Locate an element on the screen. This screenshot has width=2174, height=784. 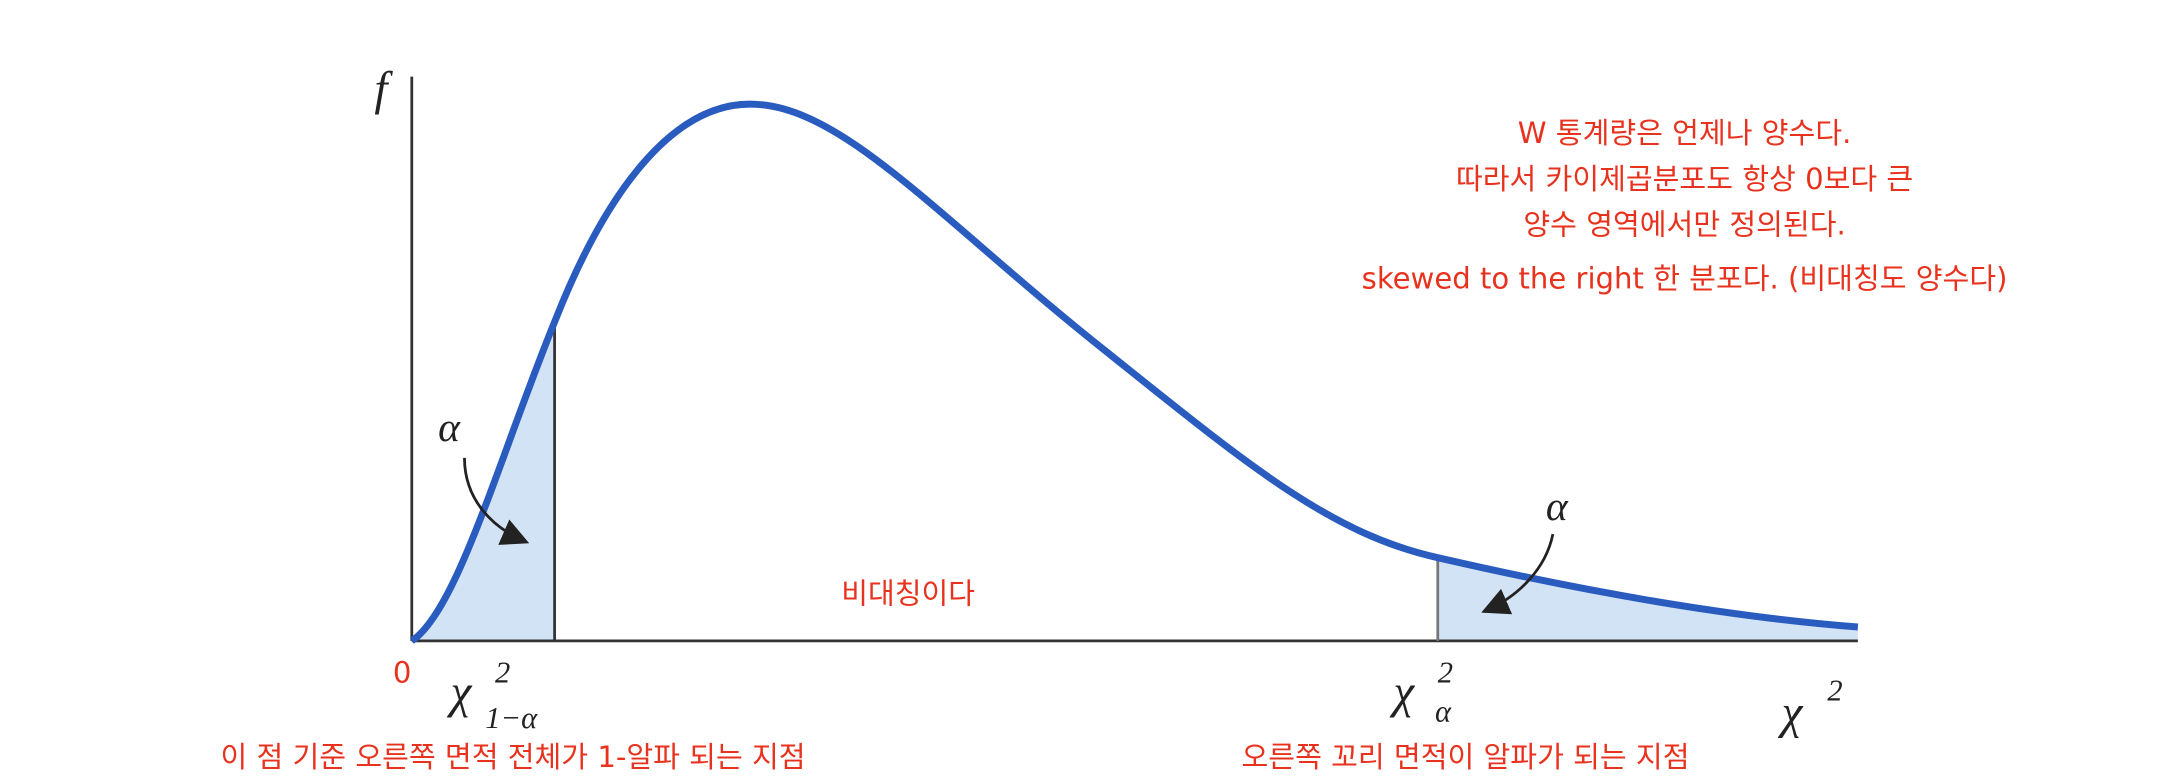
bottom-note: 오른쪽 꼬리 면적이 알파가 되는 지점 is located at coordinates (1466, 757).